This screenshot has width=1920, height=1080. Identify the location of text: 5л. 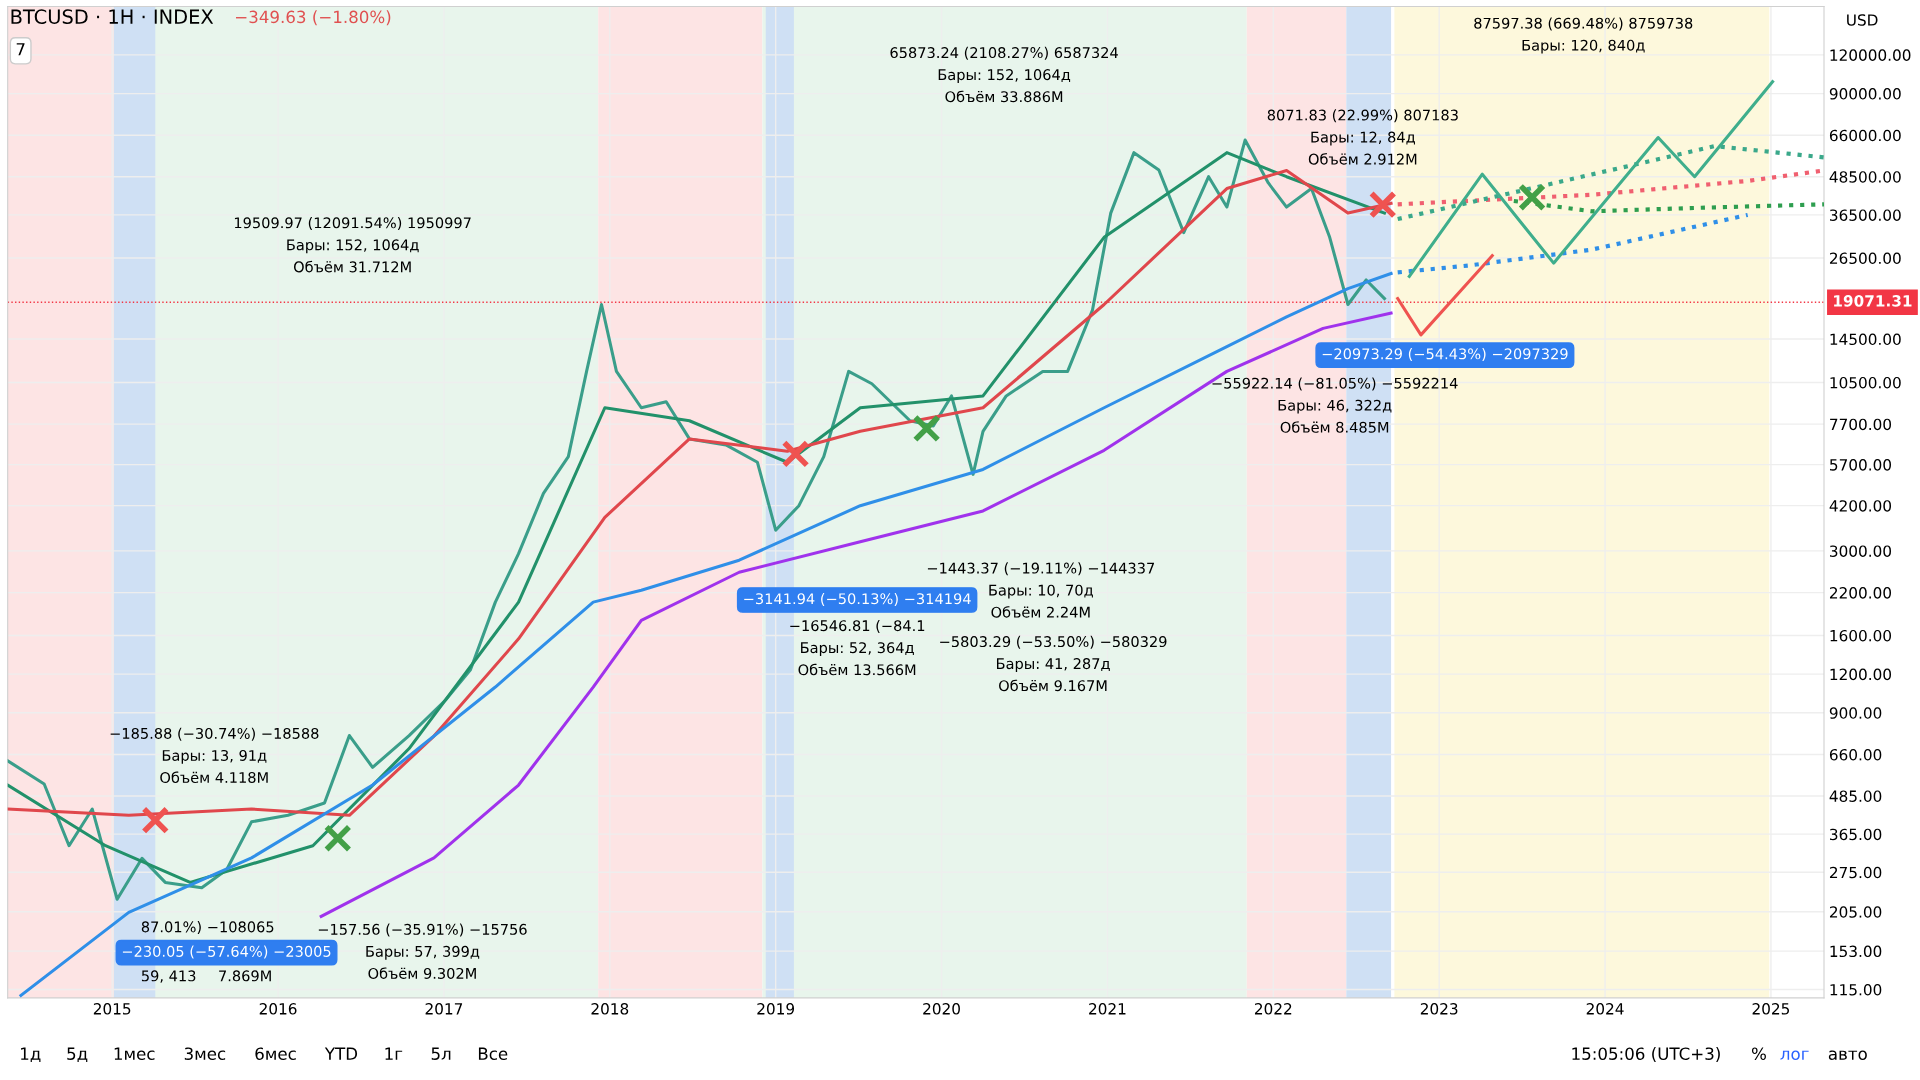
(441, 1053).